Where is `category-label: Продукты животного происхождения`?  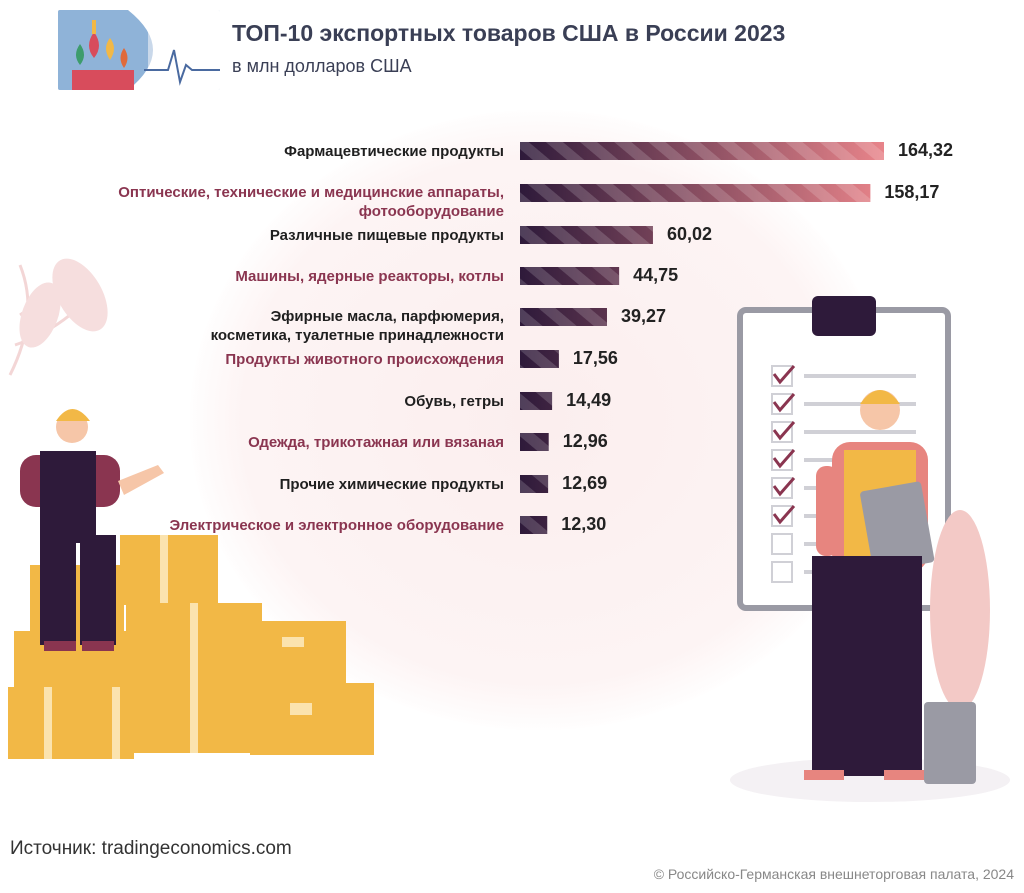
category-label: Продукты животного происхождения is located at coordinates (364, 359).